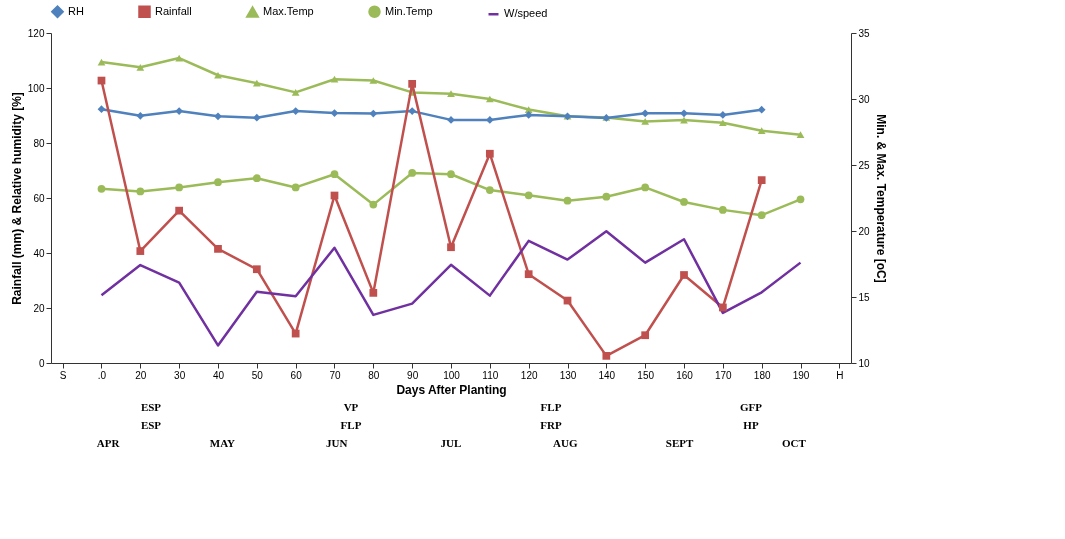 This screenshot has width=1065, height=539. What do you see at coordinates (840, 375) in the screenshot?
I see `x-tick-label: H` at bounding box center [840, 375].